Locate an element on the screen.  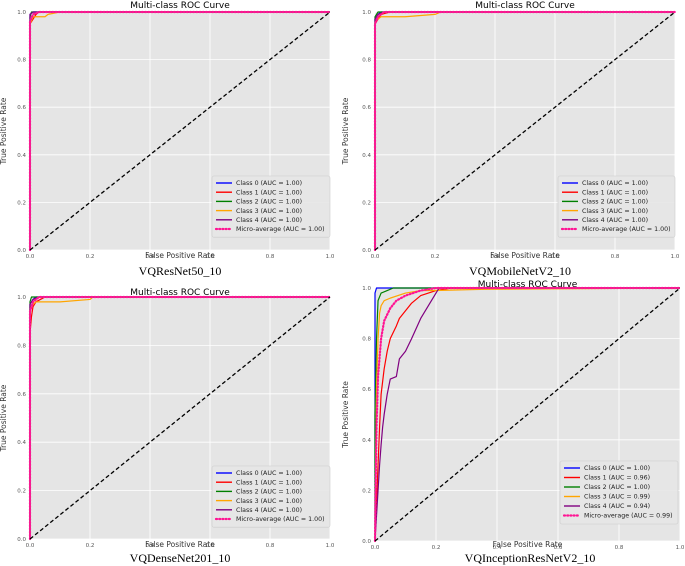
legend-label: Class 1 (AUC = 0.96) is located at coordinates (617, 478).